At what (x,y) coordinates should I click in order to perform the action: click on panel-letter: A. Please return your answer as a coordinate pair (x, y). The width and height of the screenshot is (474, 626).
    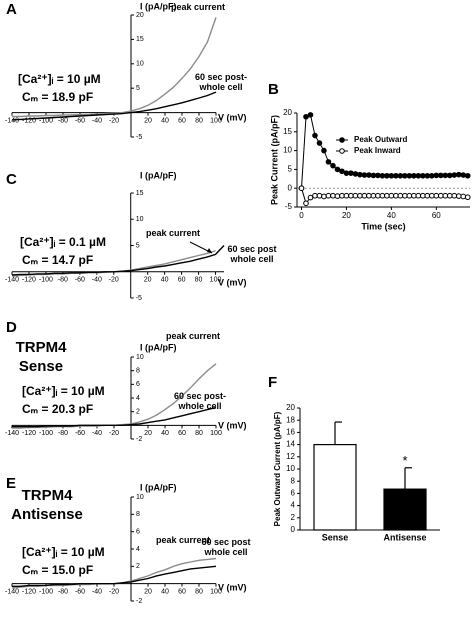
    Looking at the image, I should click on (11, 9).